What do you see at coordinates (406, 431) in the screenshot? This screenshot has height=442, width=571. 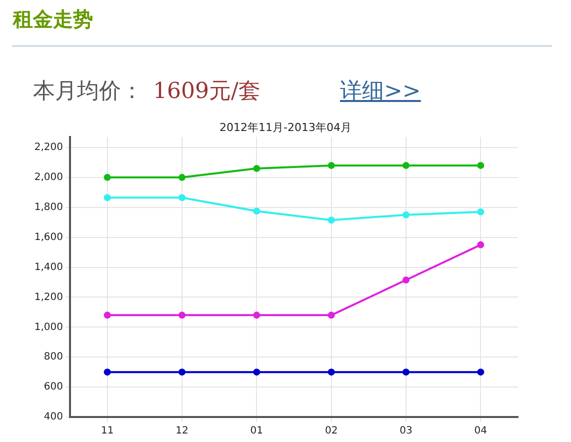 I see `x-tick-label: 03` at bounding box center [406, 431].